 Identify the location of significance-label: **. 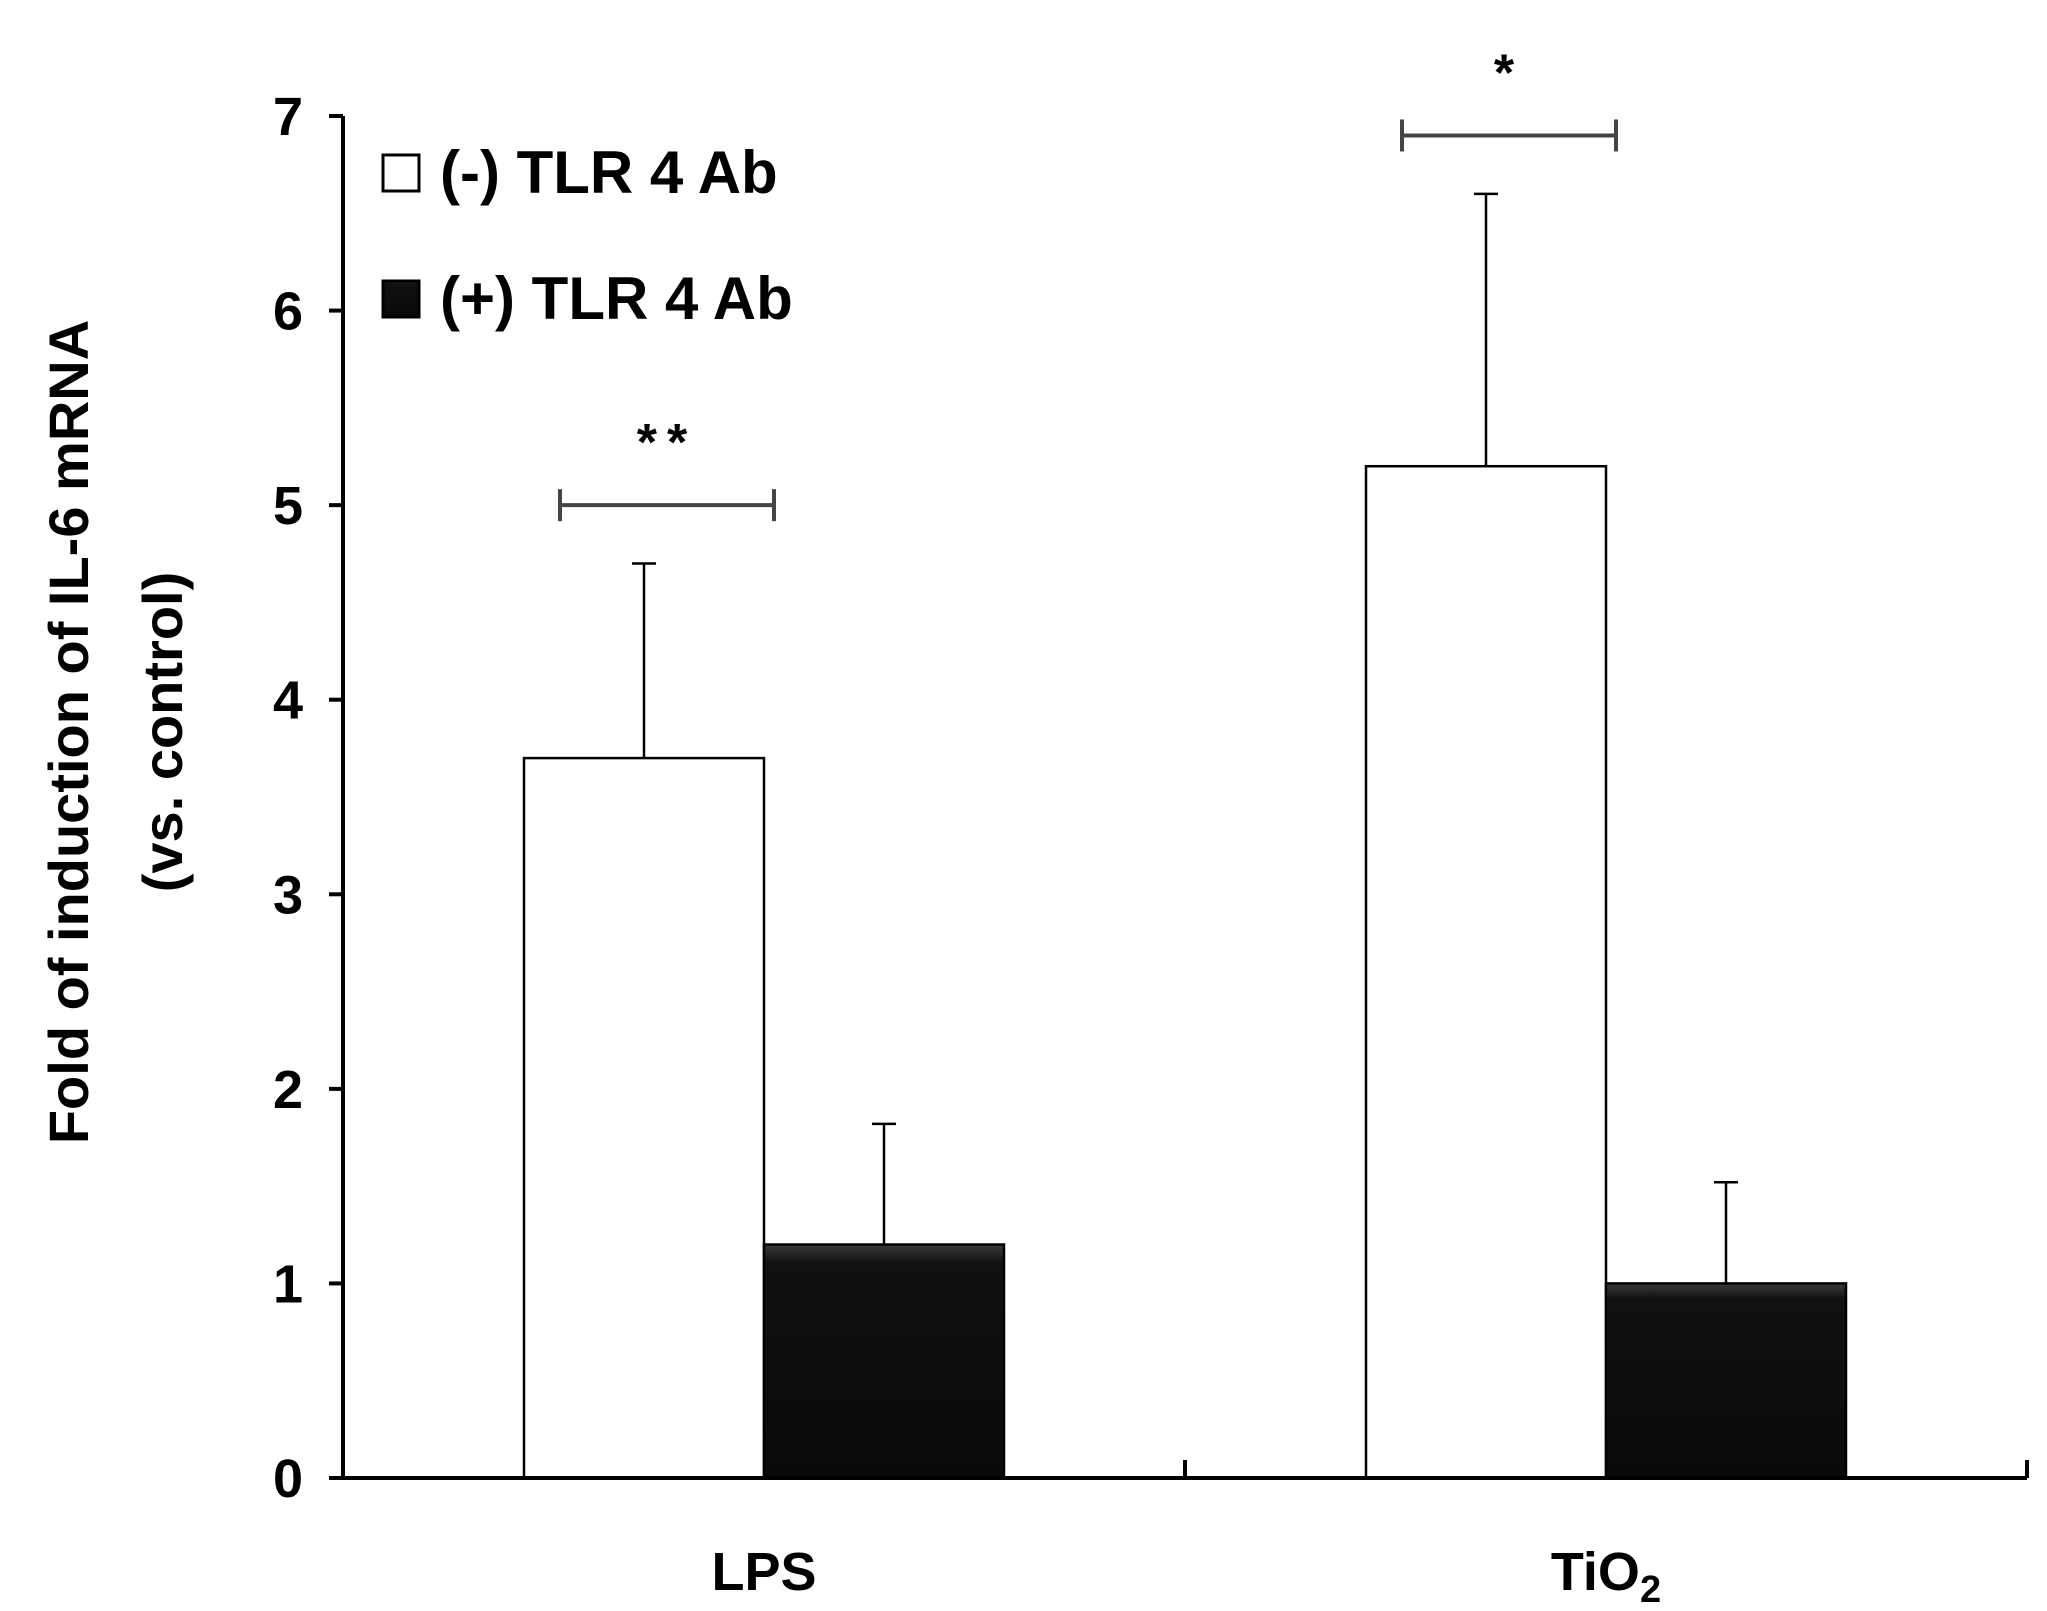
(667, 443).